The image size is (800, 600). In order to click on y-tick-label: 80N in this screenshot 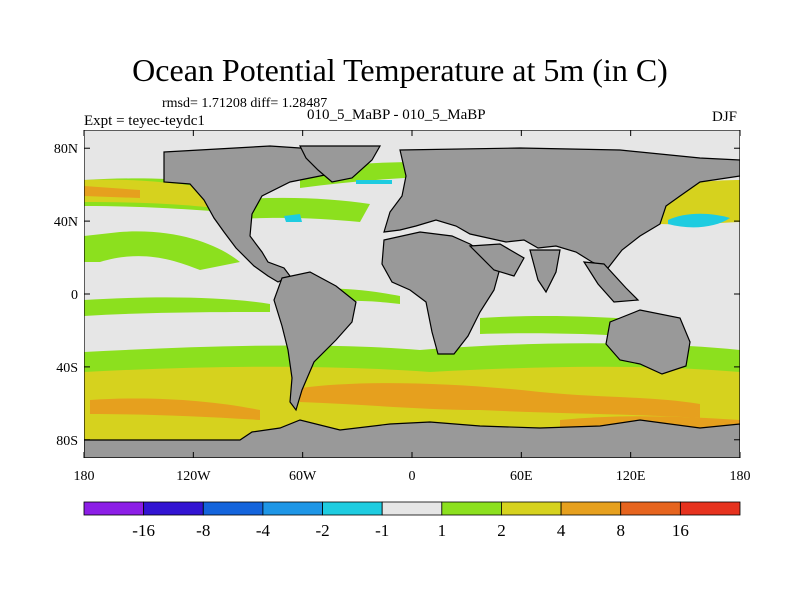, I will do `click(66, 149)`.